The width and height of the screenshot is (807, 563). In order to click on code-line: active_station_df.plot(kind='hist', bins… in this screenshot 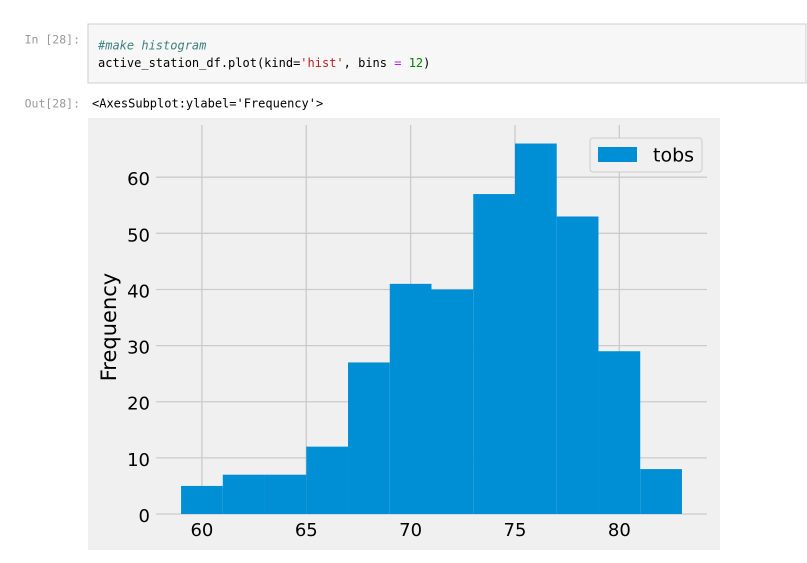, I will do `click(264, 63)`.